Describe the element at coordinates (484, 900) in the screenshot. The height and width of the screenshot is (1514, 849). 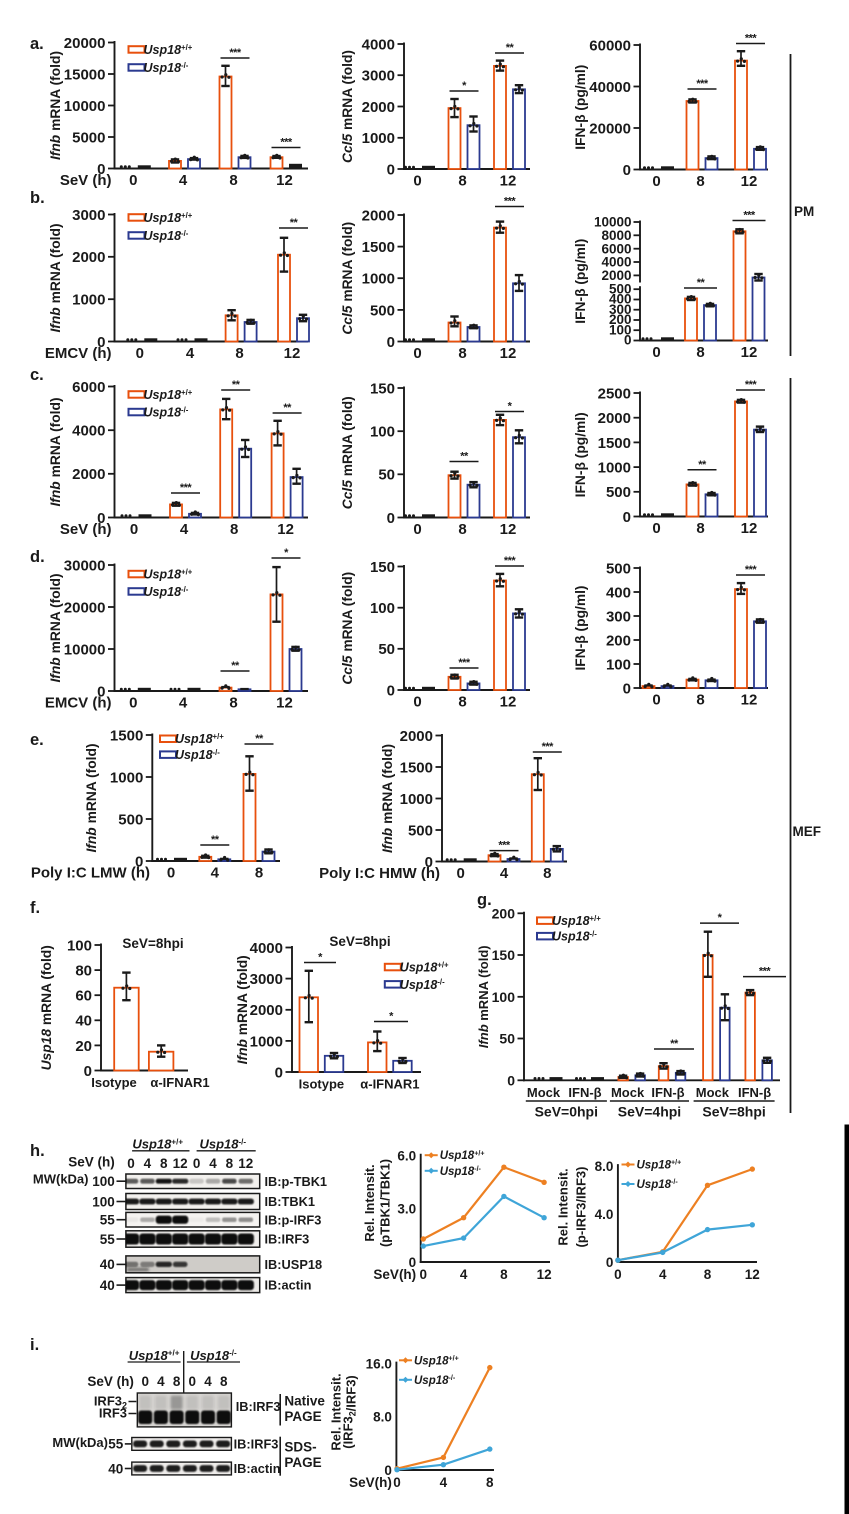
I see `svg-text: g.` at that location.